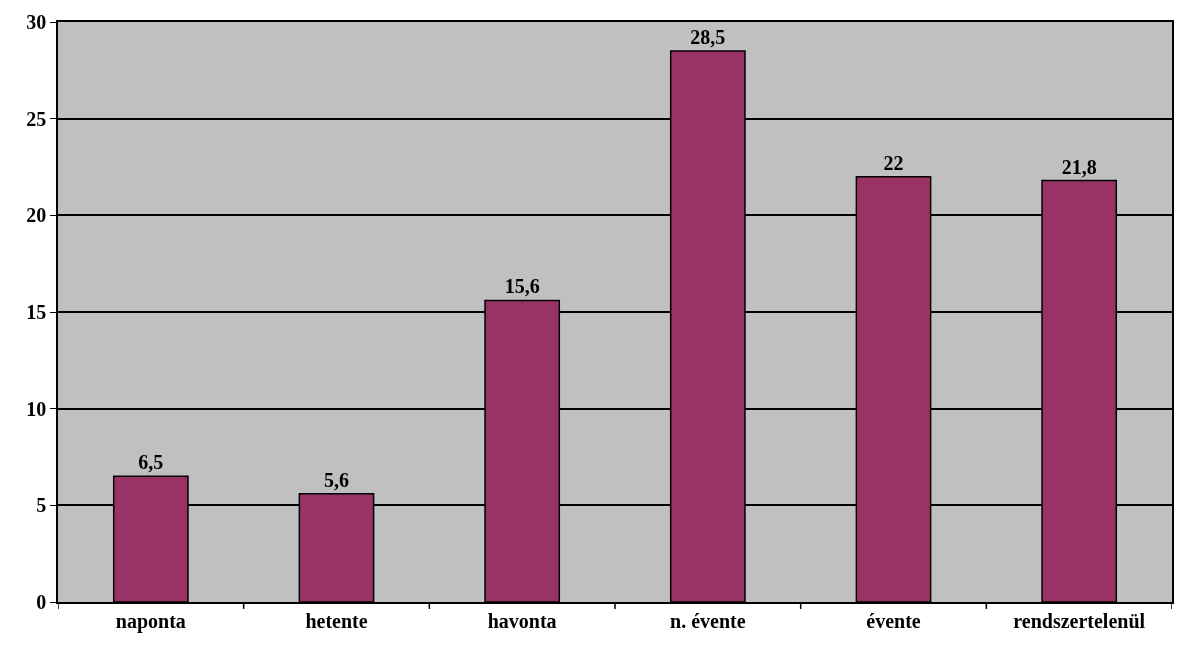  Describe the element at coordinates (36, 118) in the screenshot. I see `y-tick-label: 25` at that location.